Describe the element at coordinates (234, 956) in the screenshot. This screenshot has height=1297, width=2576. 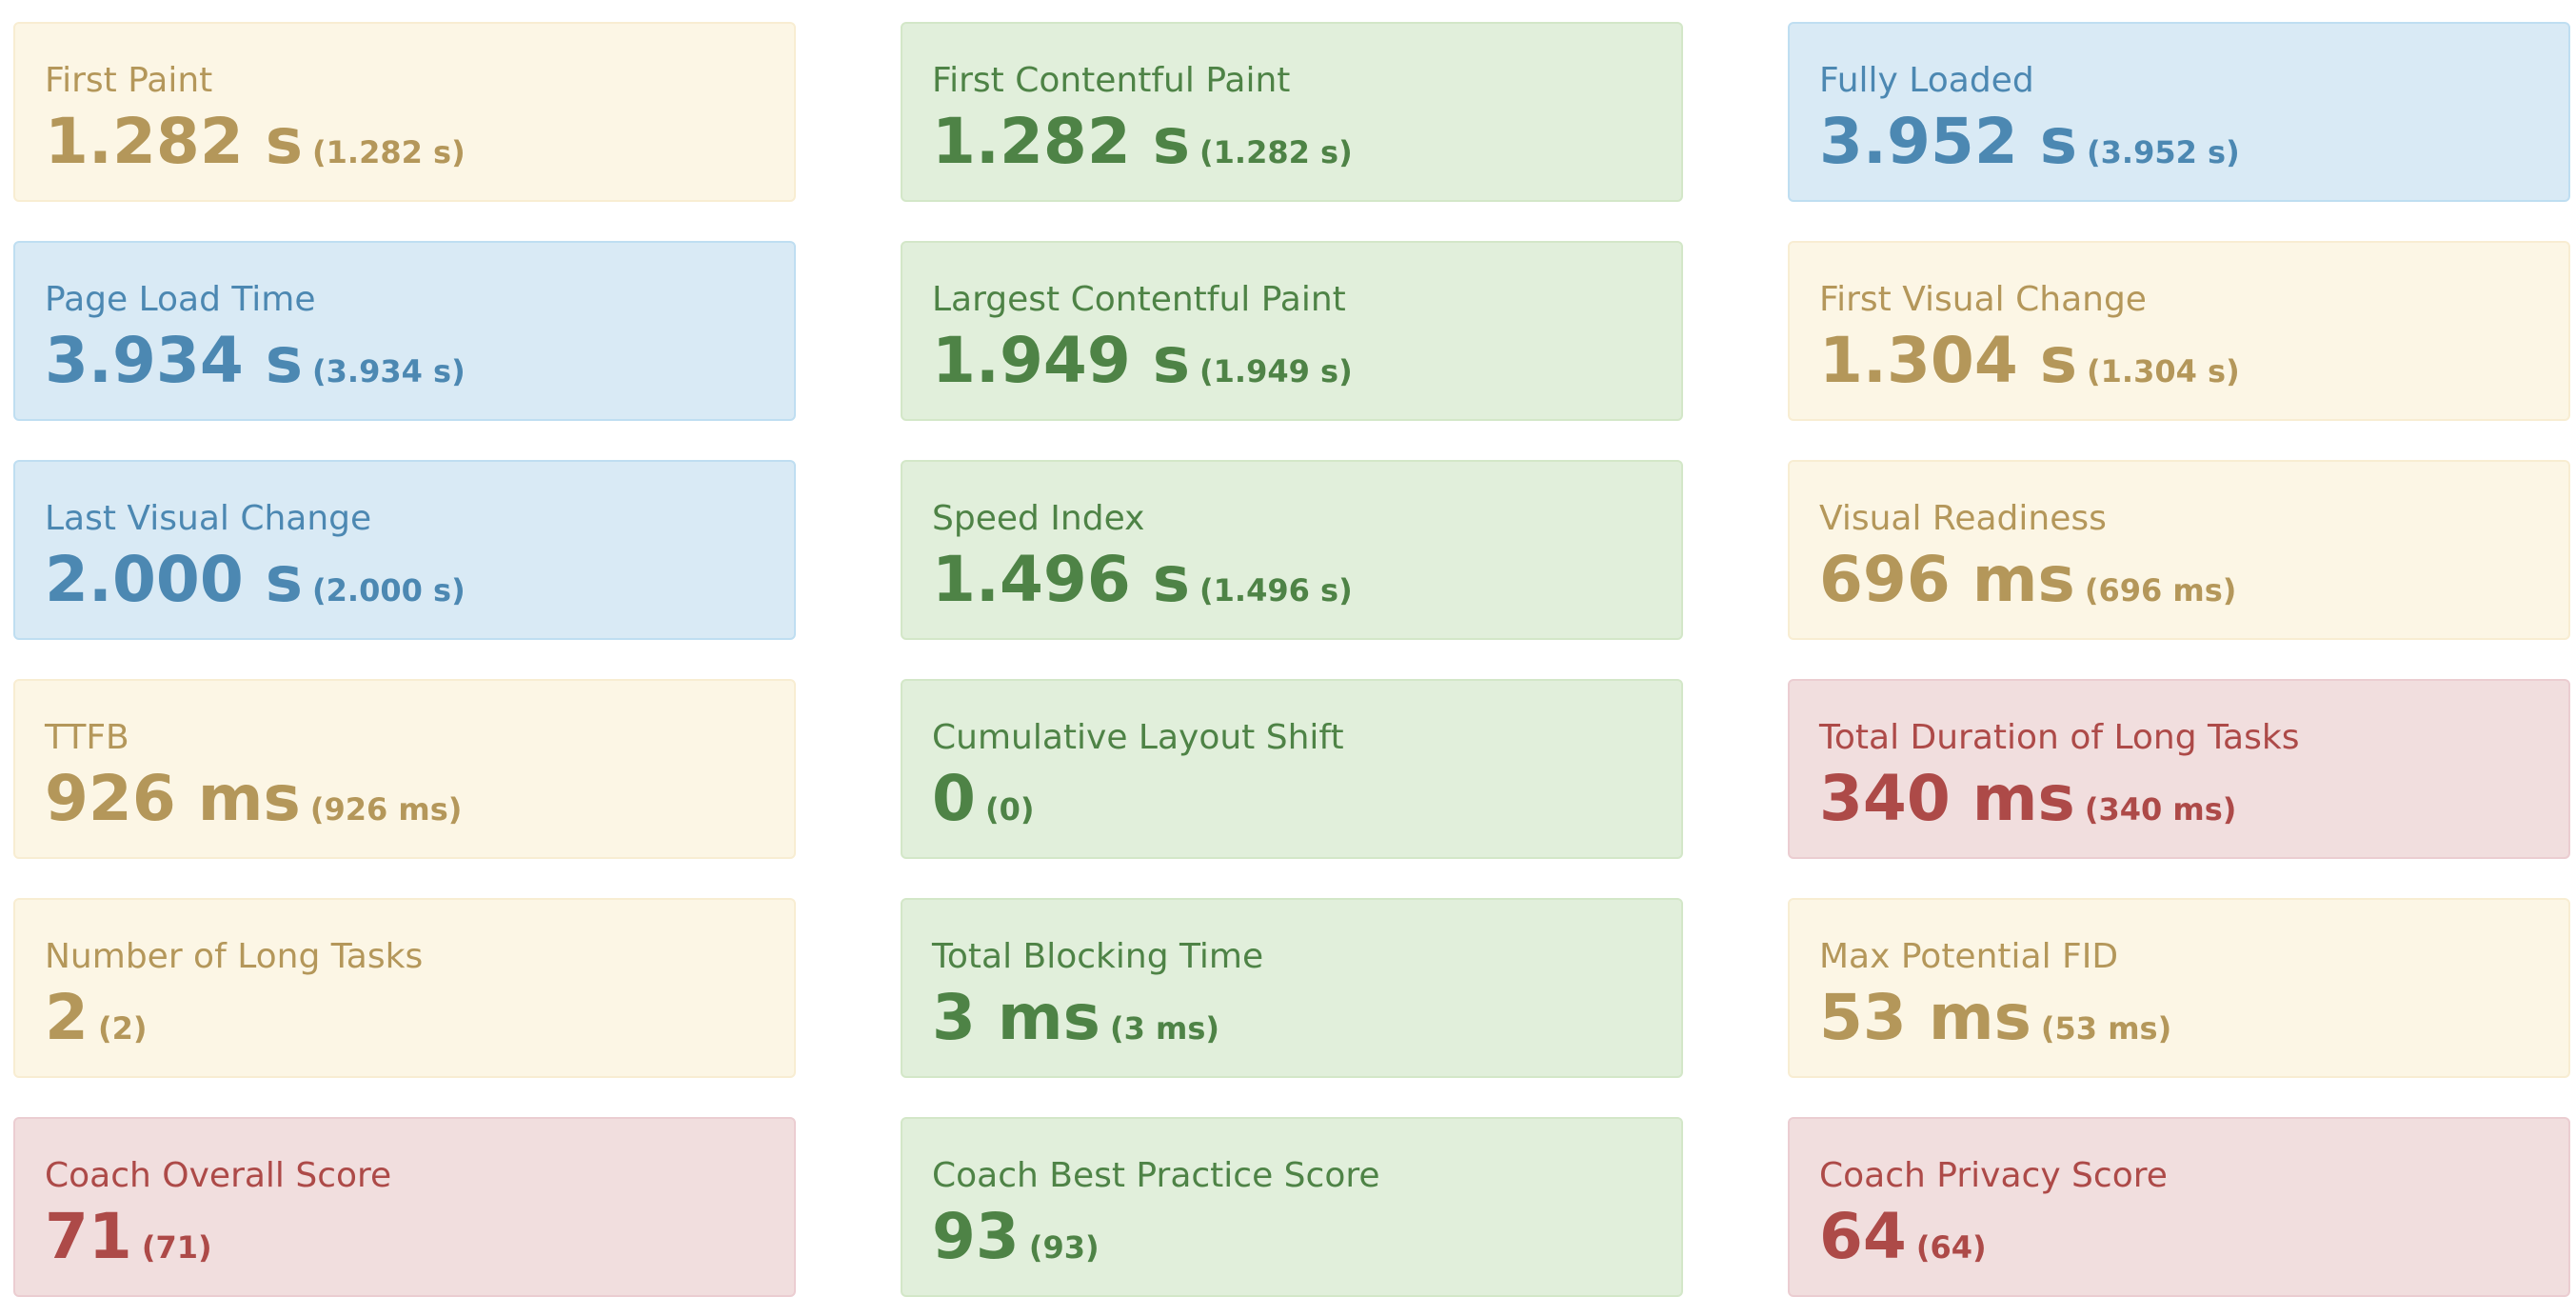
I see `metric-label: Number of Long Tasks` at that location.